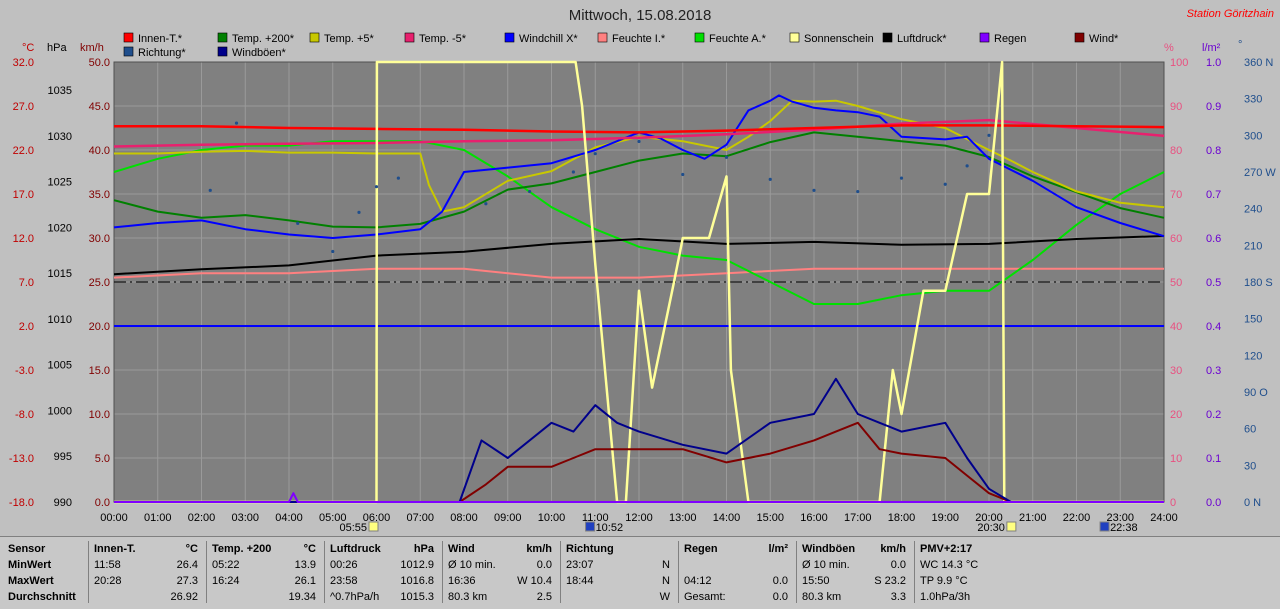 The height and width of the screenshot is (609, 1280). I want to click on axis-tick-time: 02:00, so click(202, 518).